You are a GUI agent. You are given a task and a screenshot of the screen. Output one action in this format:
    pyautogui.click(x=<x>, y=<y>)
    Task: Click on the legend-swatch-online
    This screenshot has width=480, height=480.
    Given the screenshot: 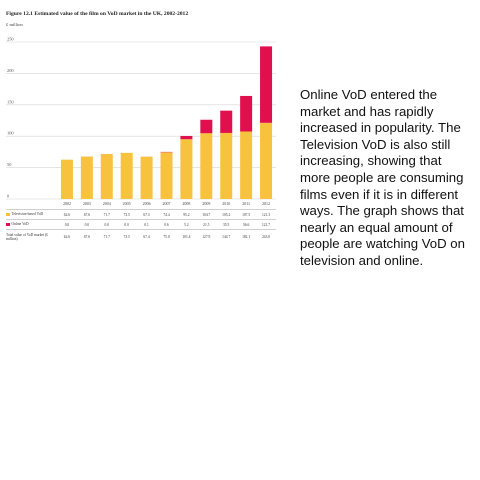 What is the action you would take?
    pyautogui.click(x=8, y=224)
    